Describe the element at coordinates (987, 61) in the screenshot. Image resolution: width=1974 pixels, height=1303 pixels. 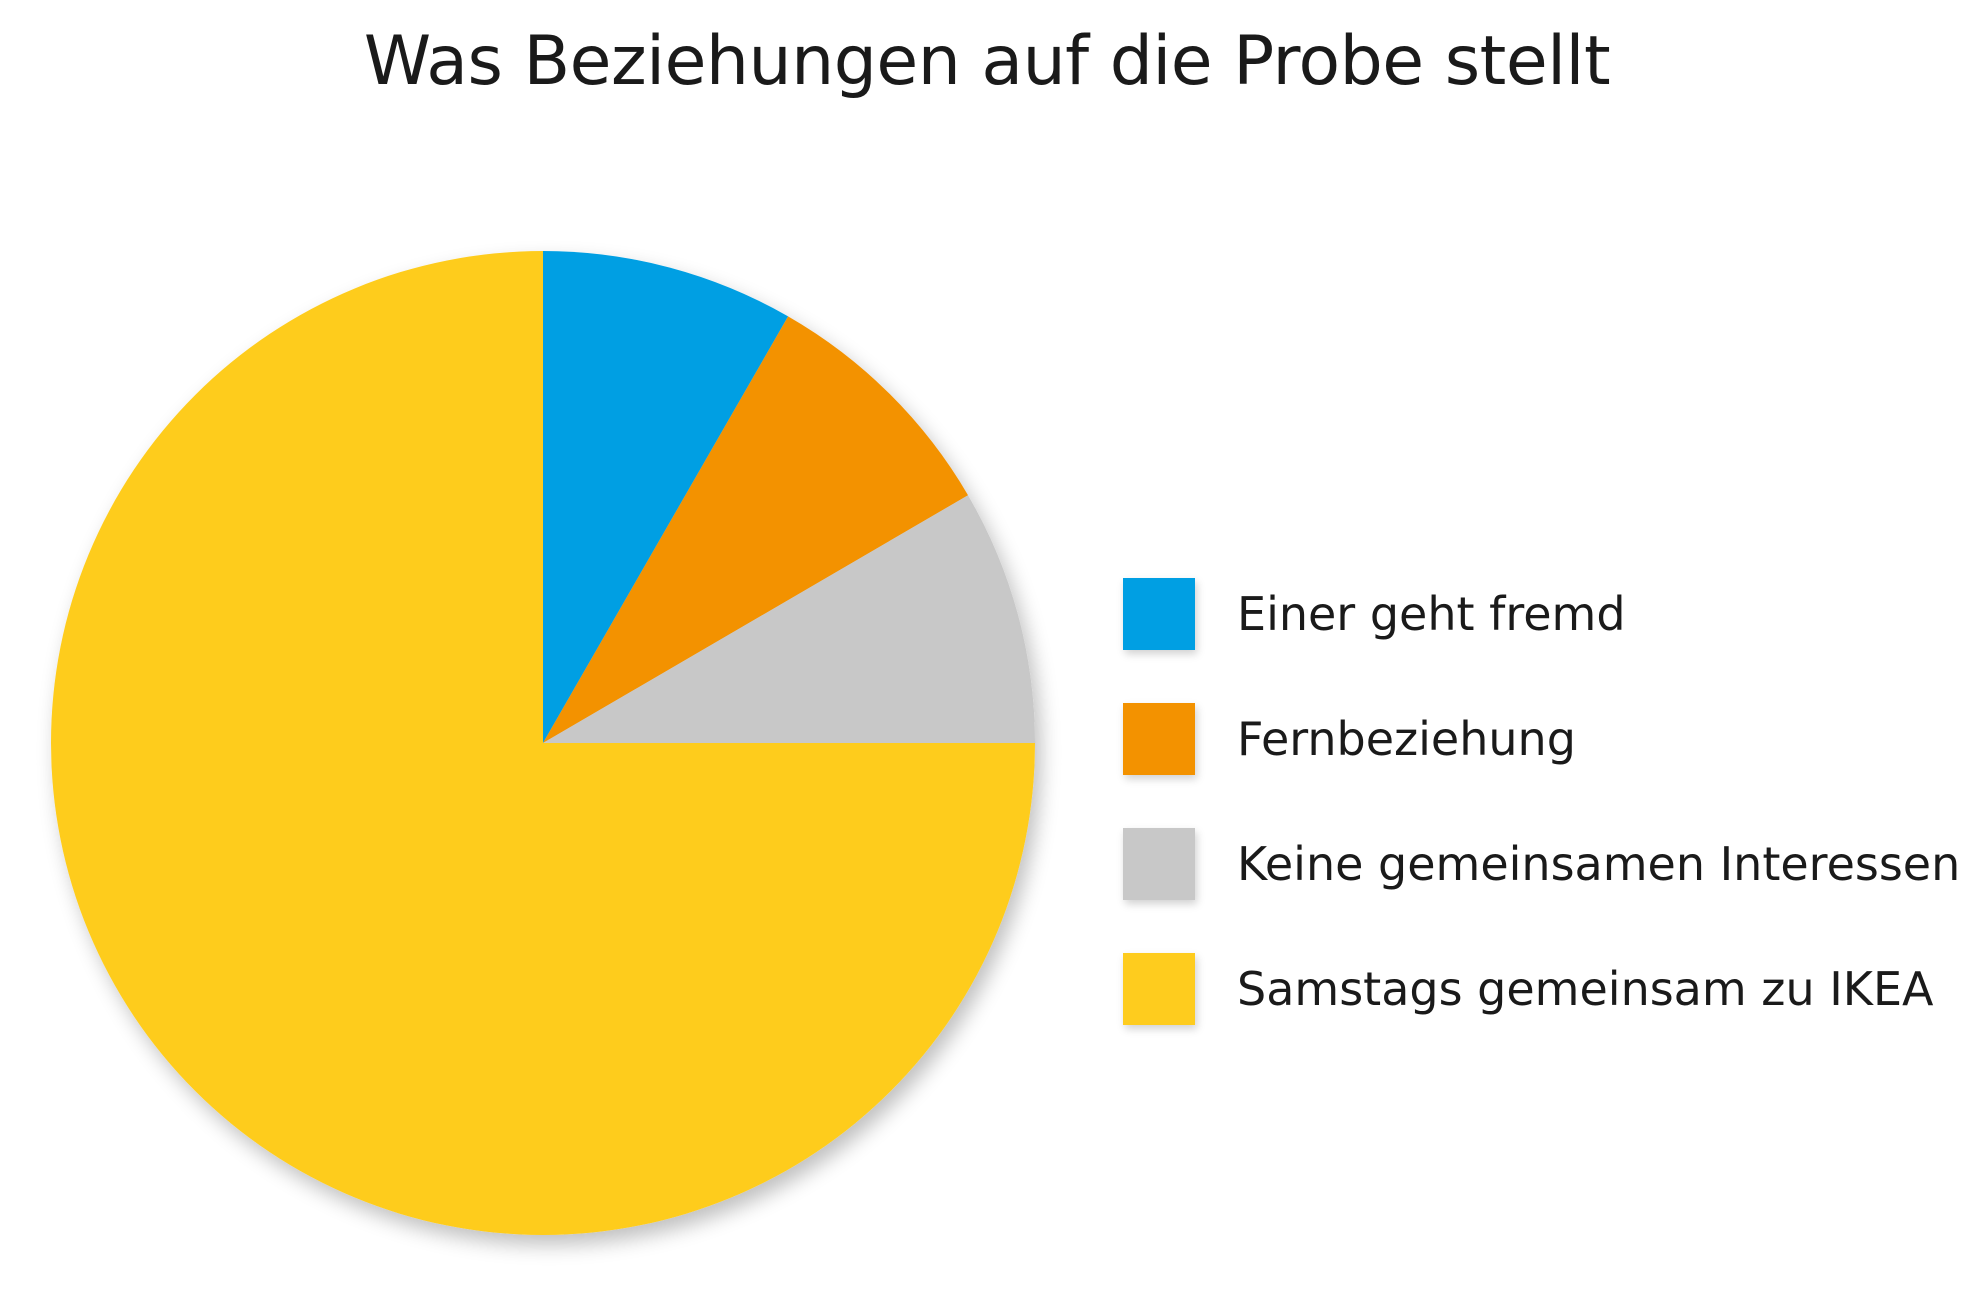
I see `chart-title: Was Beziehungen auf die Probe stellt` at that location.